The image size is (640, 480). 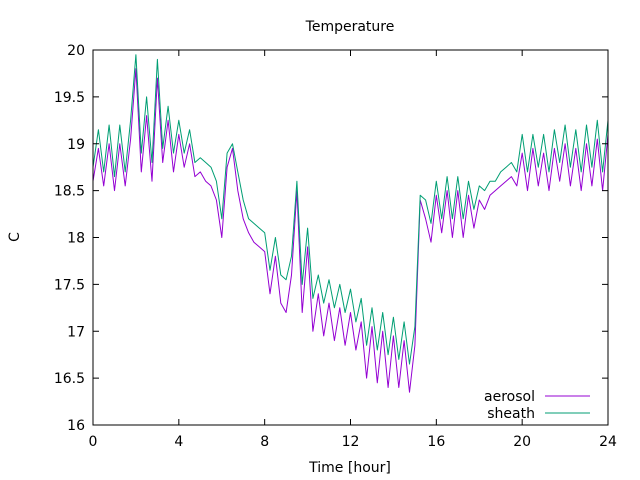 I want to click on legend-label-aerosol: aerosol, so click(x=509, y=397).